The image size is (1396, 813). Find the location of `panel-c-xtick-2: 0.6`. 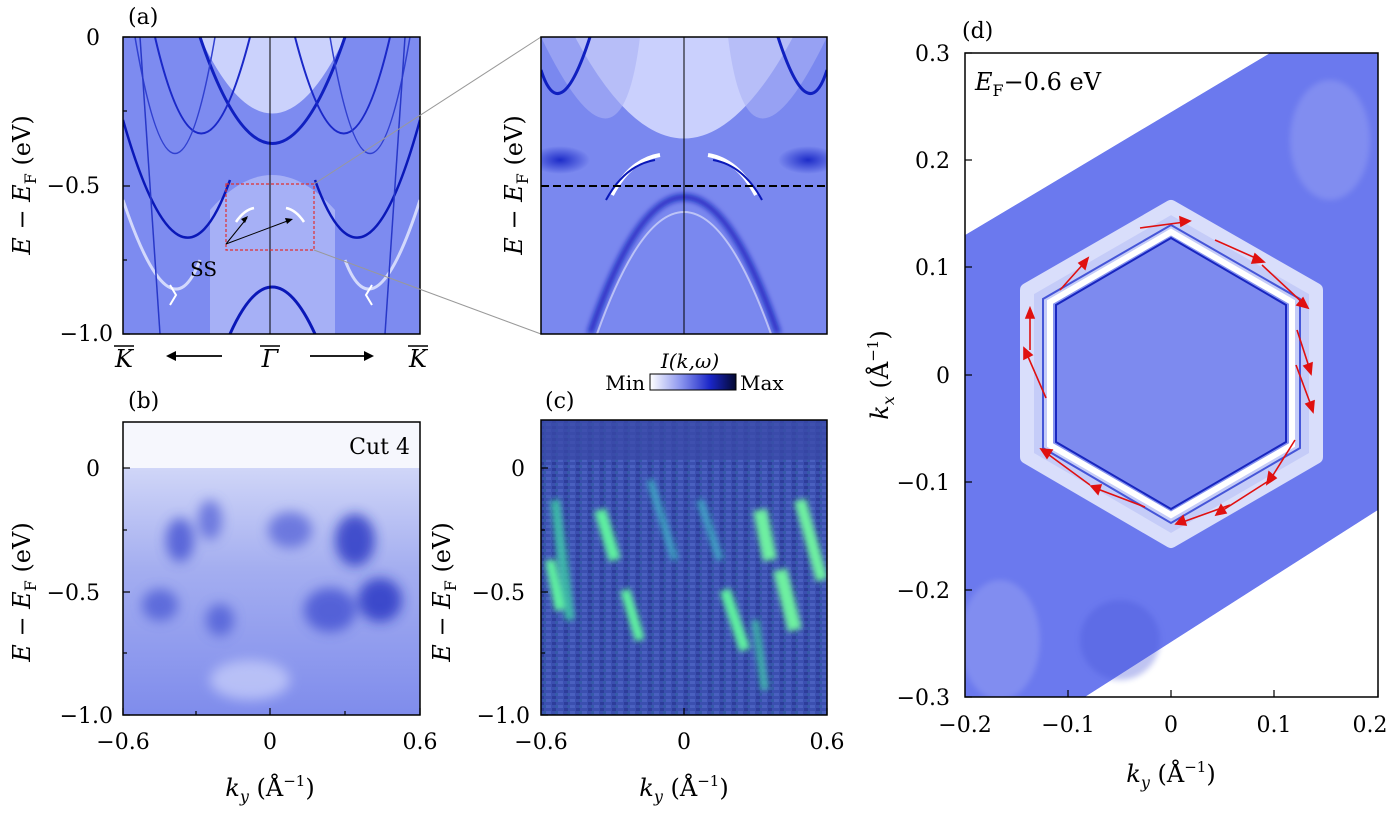

panel-c-xtick-2: 0.6 is located at coordinates (827, 742).